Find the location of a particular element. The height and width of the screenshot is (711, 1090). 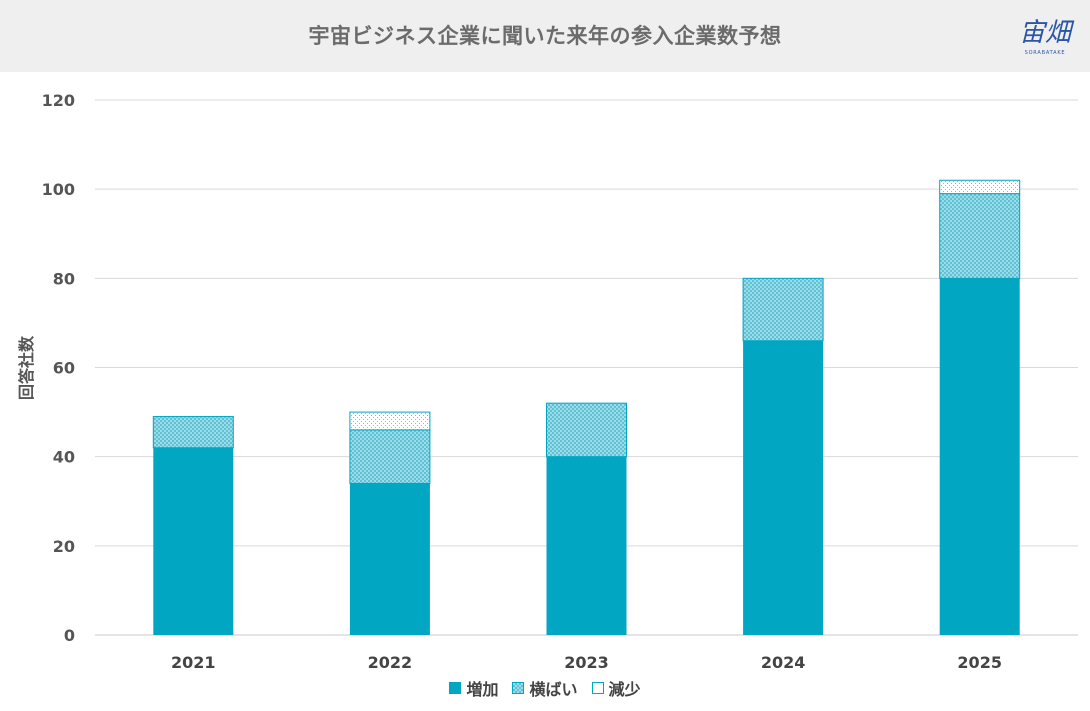

y-tick-label-120: 120 is located at coordinates (58, 100).